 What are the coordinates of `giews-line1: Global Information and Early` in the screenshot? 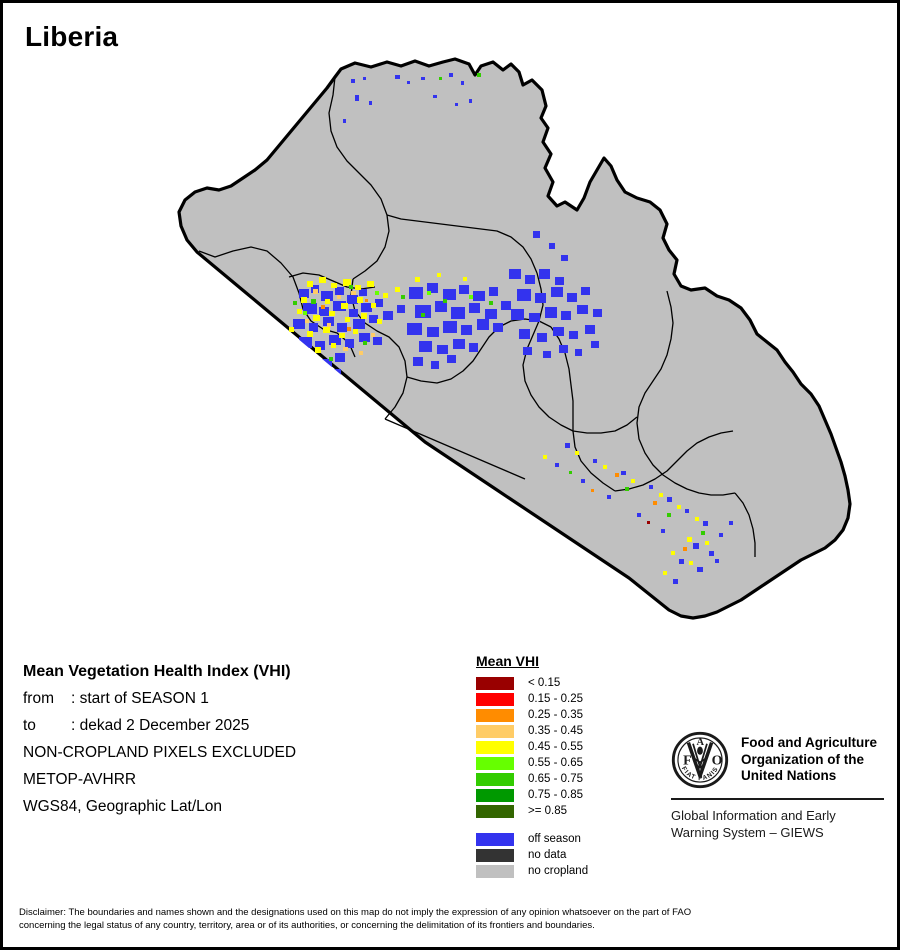 It's located at (753, 815).